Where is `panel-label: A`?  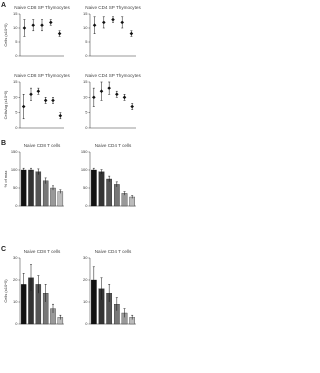 panel-label: A is located at coordinates (3, 5).